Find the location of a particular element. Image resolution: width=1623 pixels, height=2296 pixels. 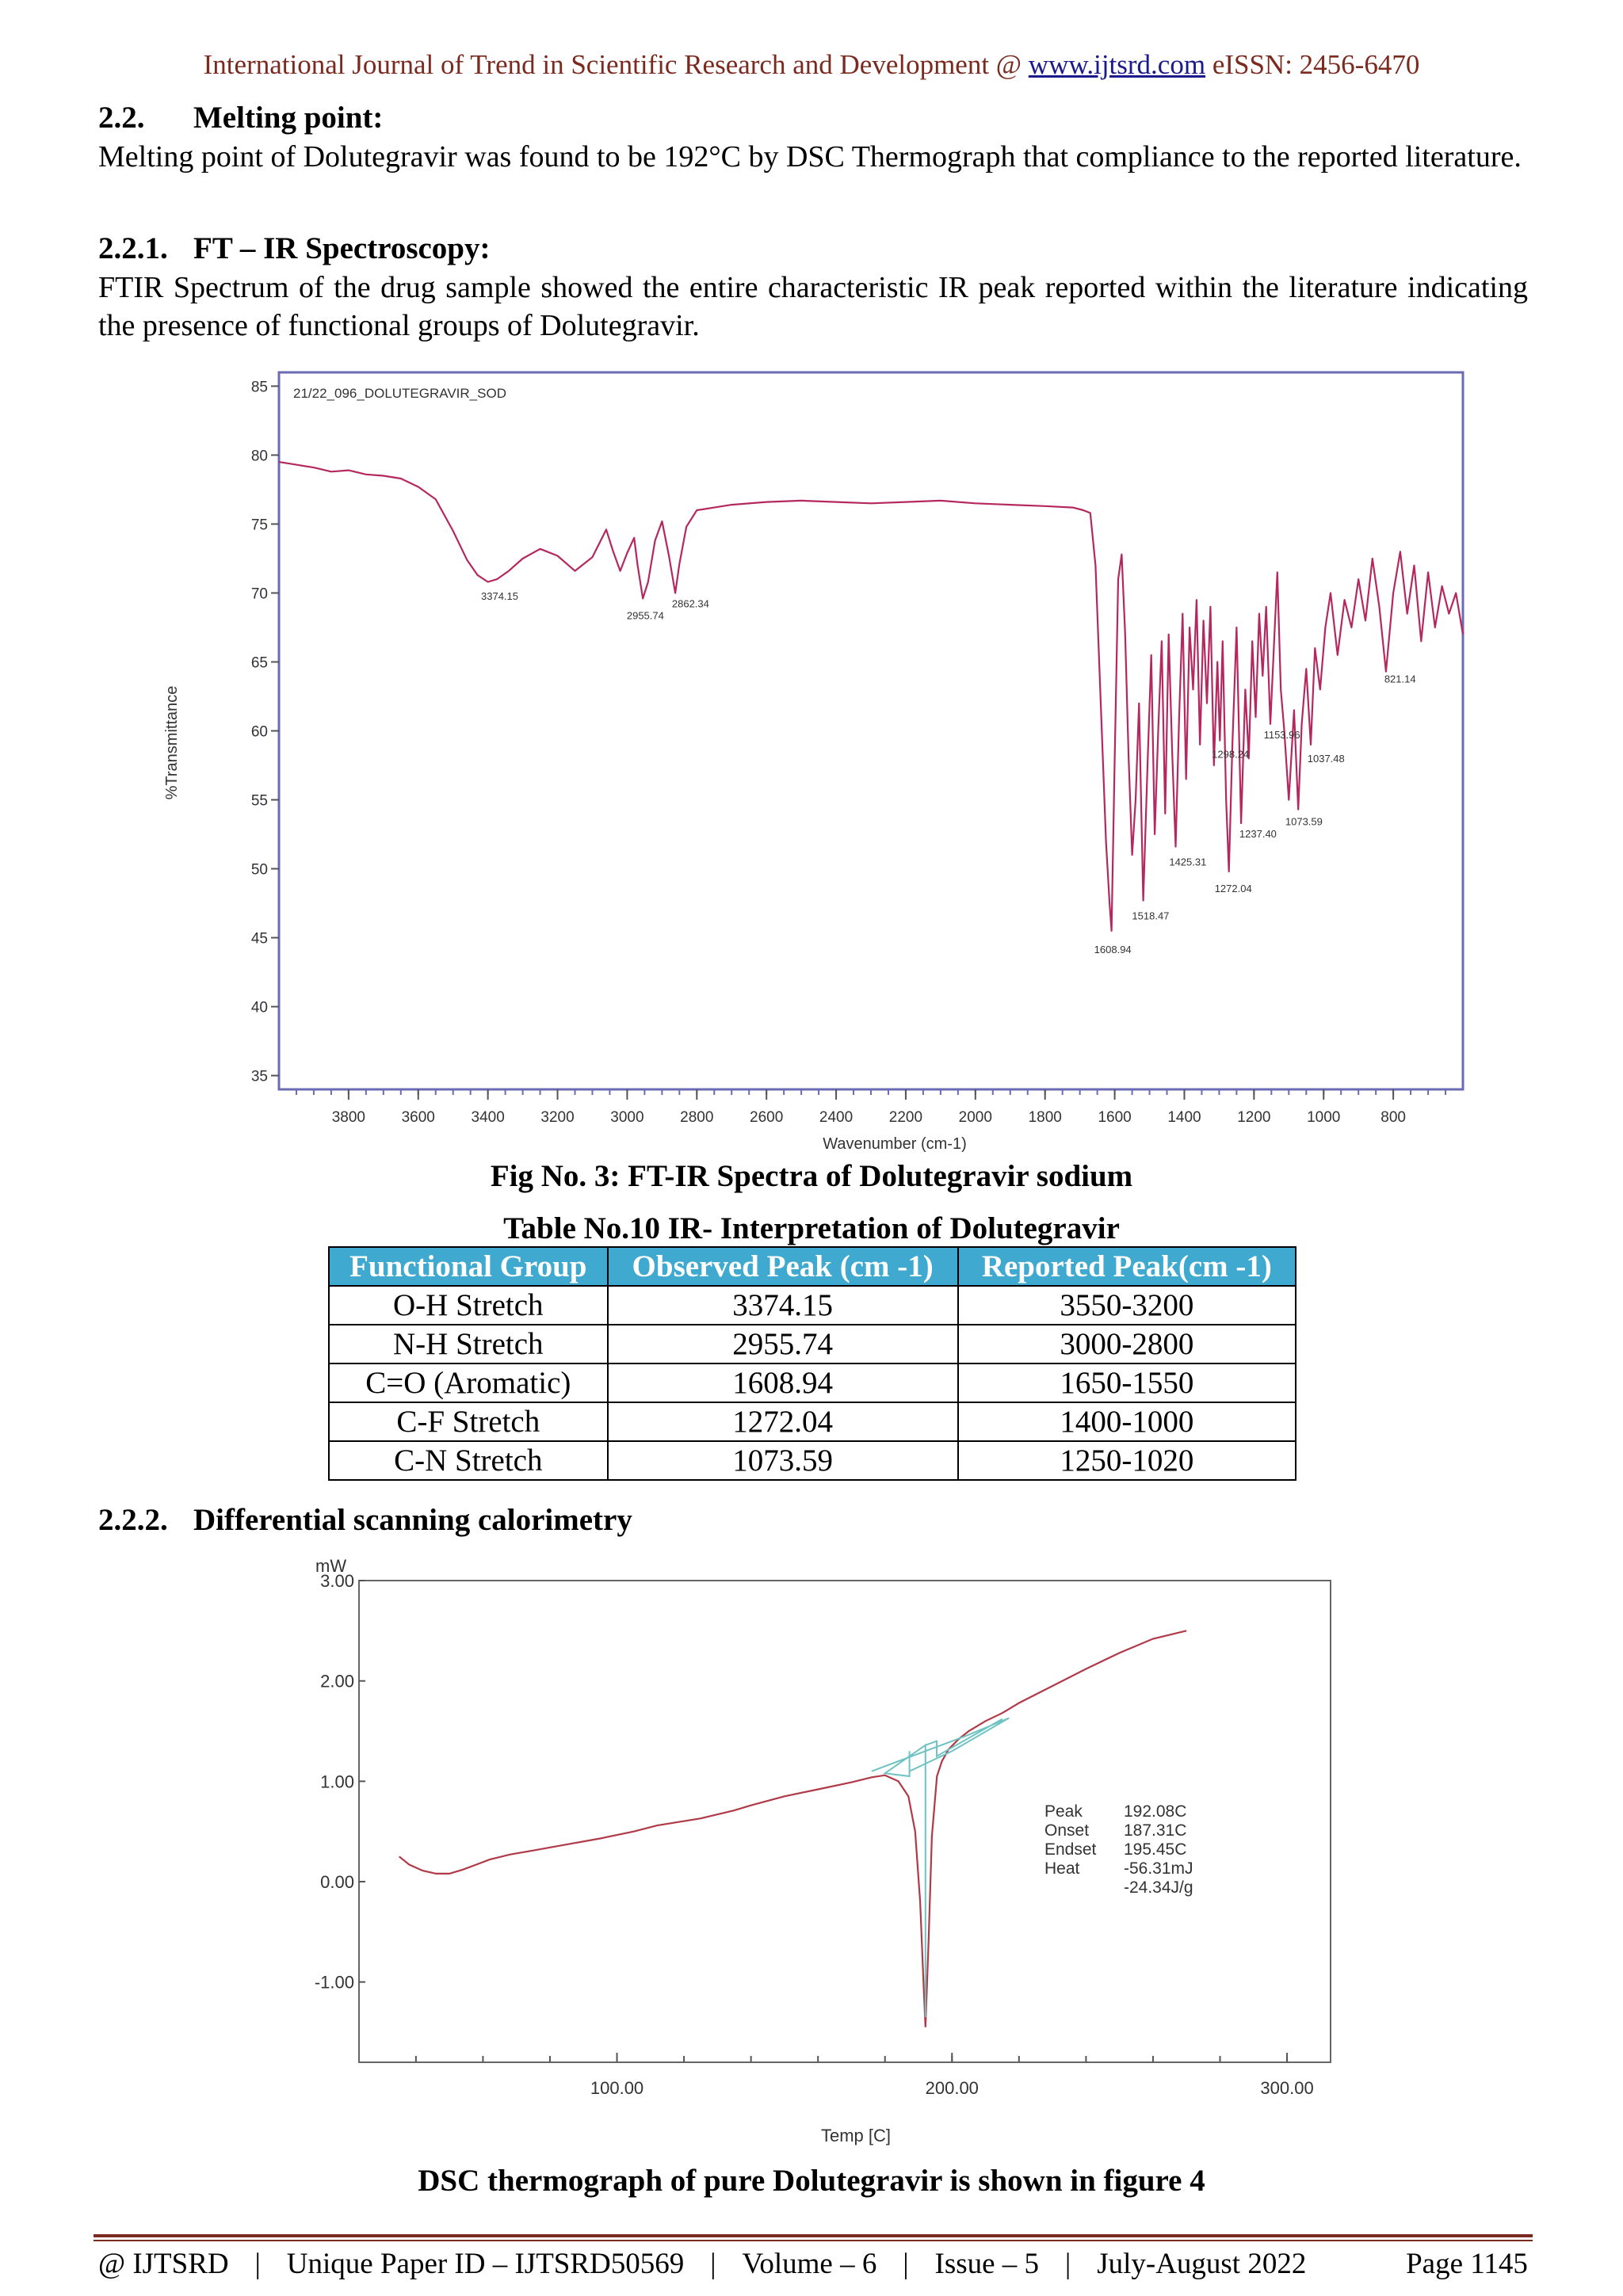

x-tick-label: 1800 is located at coordinates (1045, 1117).